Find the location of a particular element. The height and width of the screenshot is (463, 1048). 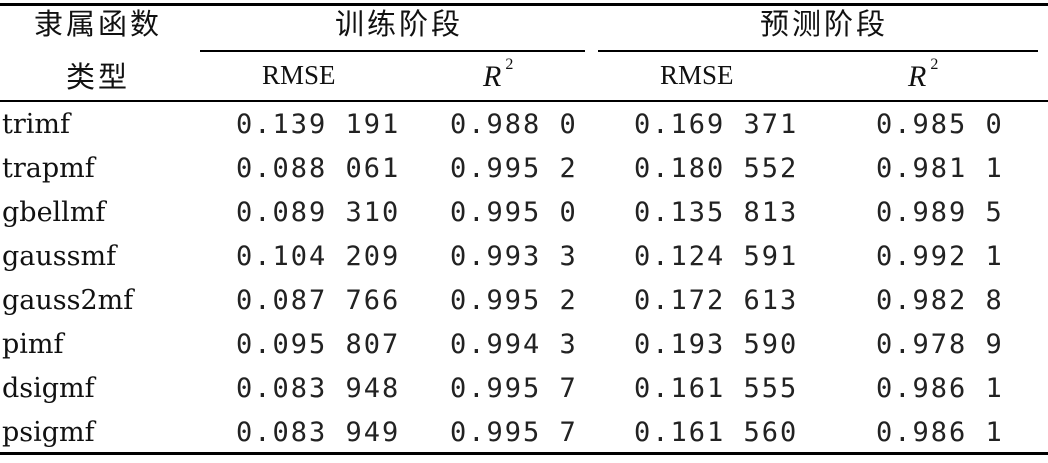

bottom-rule is located at coordinates (524, 453).